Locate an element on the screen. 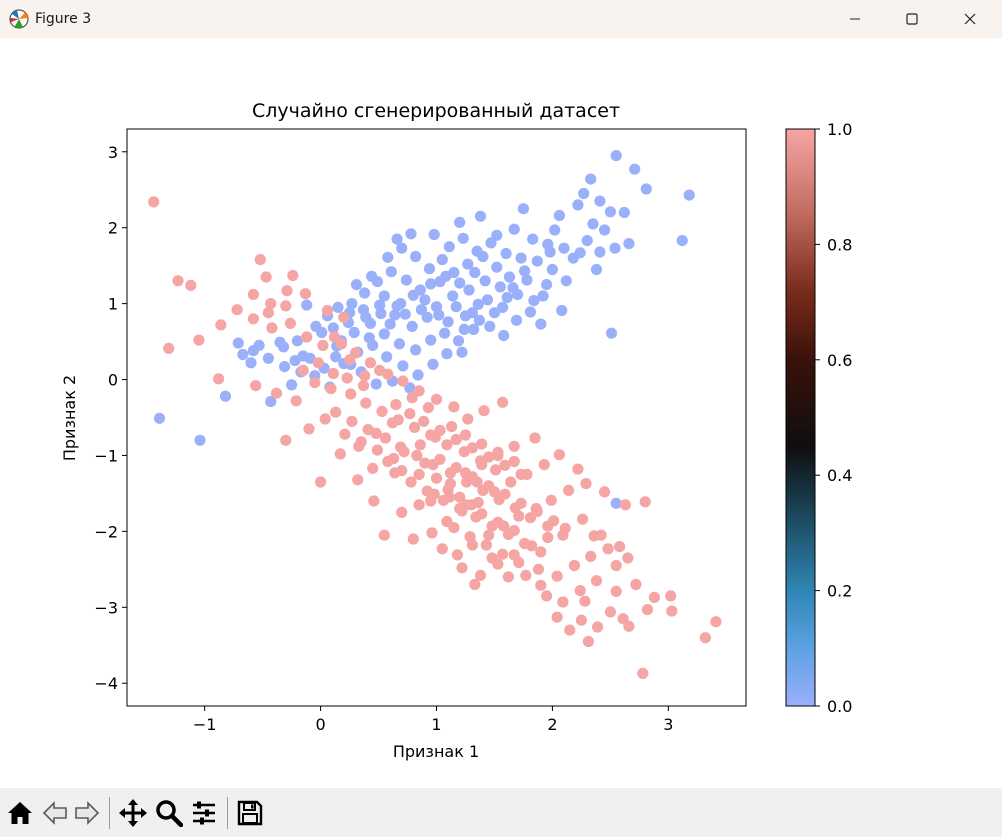 This screenshot has width=1002, height=837. minimize-button is located at coordinates (855, 19).